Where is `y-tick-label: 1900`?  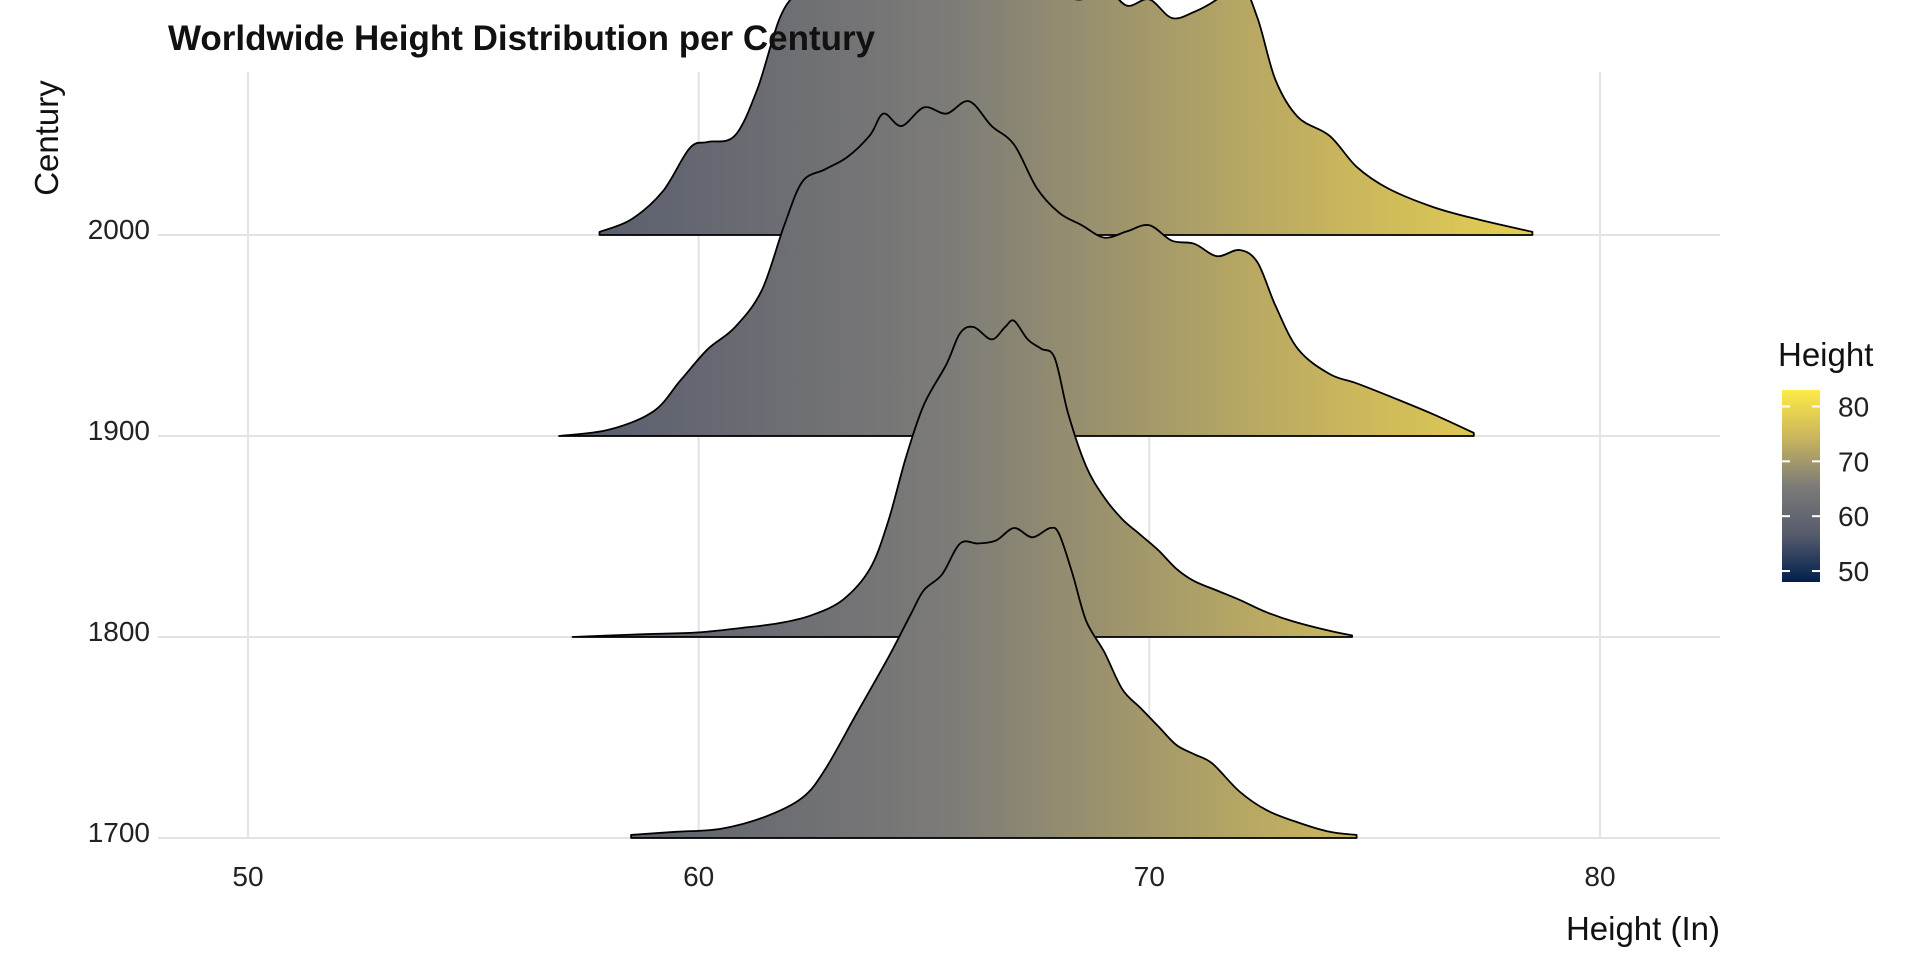 y-tick-label: 1900 is located at coordinates (119, 430).